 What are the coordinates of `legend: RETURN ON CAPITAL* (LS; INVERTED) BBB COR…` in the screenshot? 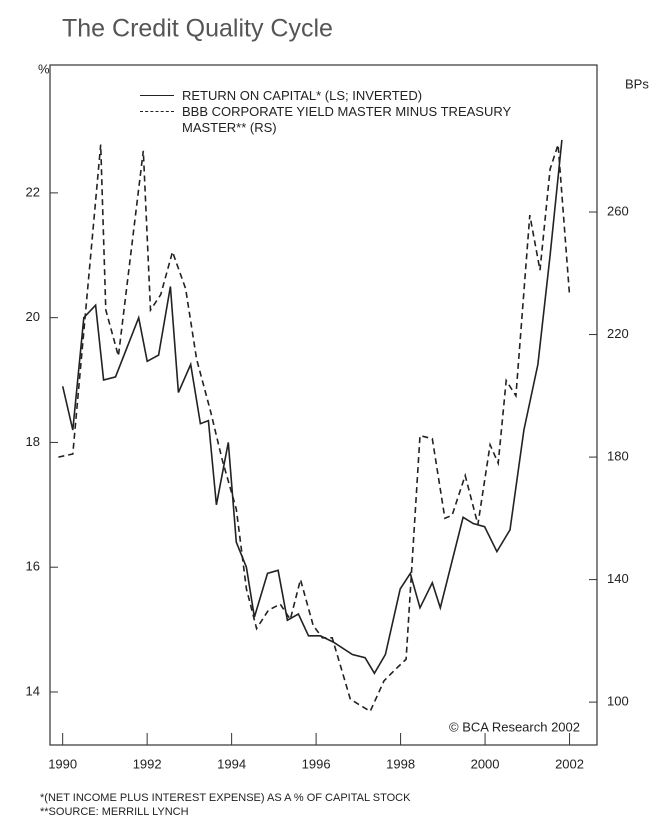 It's located at (350, 112).